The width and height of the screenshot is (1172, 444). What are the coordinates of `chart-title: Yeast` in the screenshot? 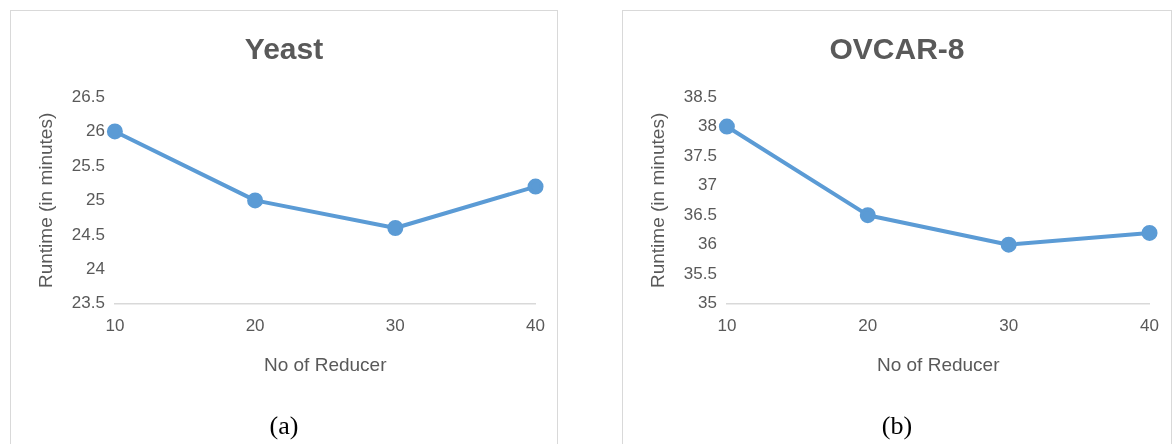 It's located at (284, 49).